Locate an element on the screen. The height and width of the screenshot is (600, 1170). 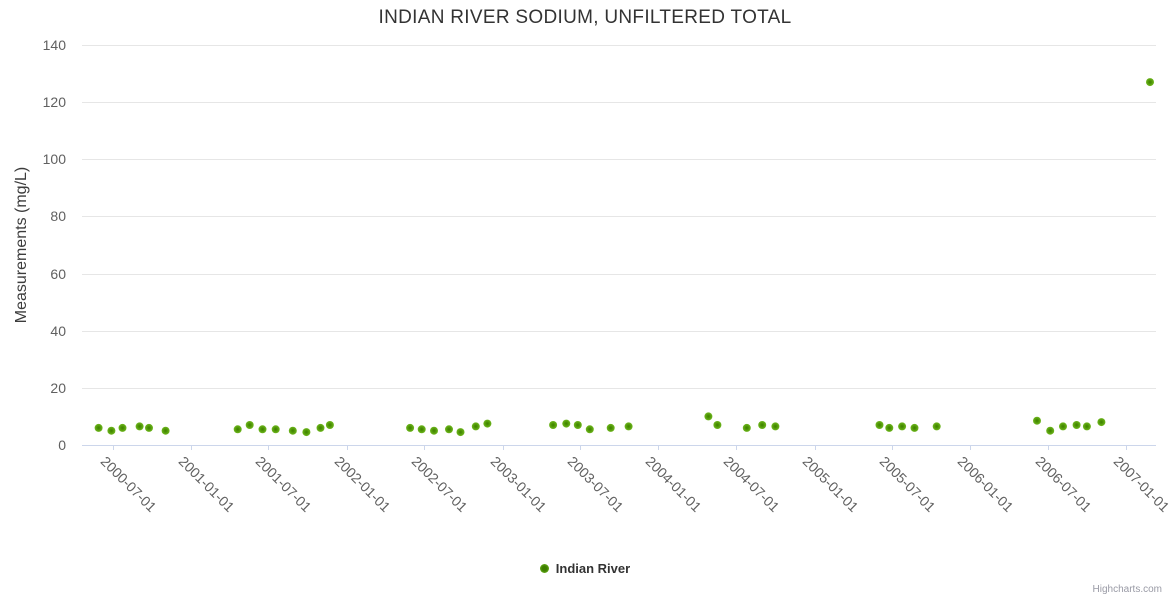
highcharts-credits: Highcharts.com is located at coordinates (1127, 589).